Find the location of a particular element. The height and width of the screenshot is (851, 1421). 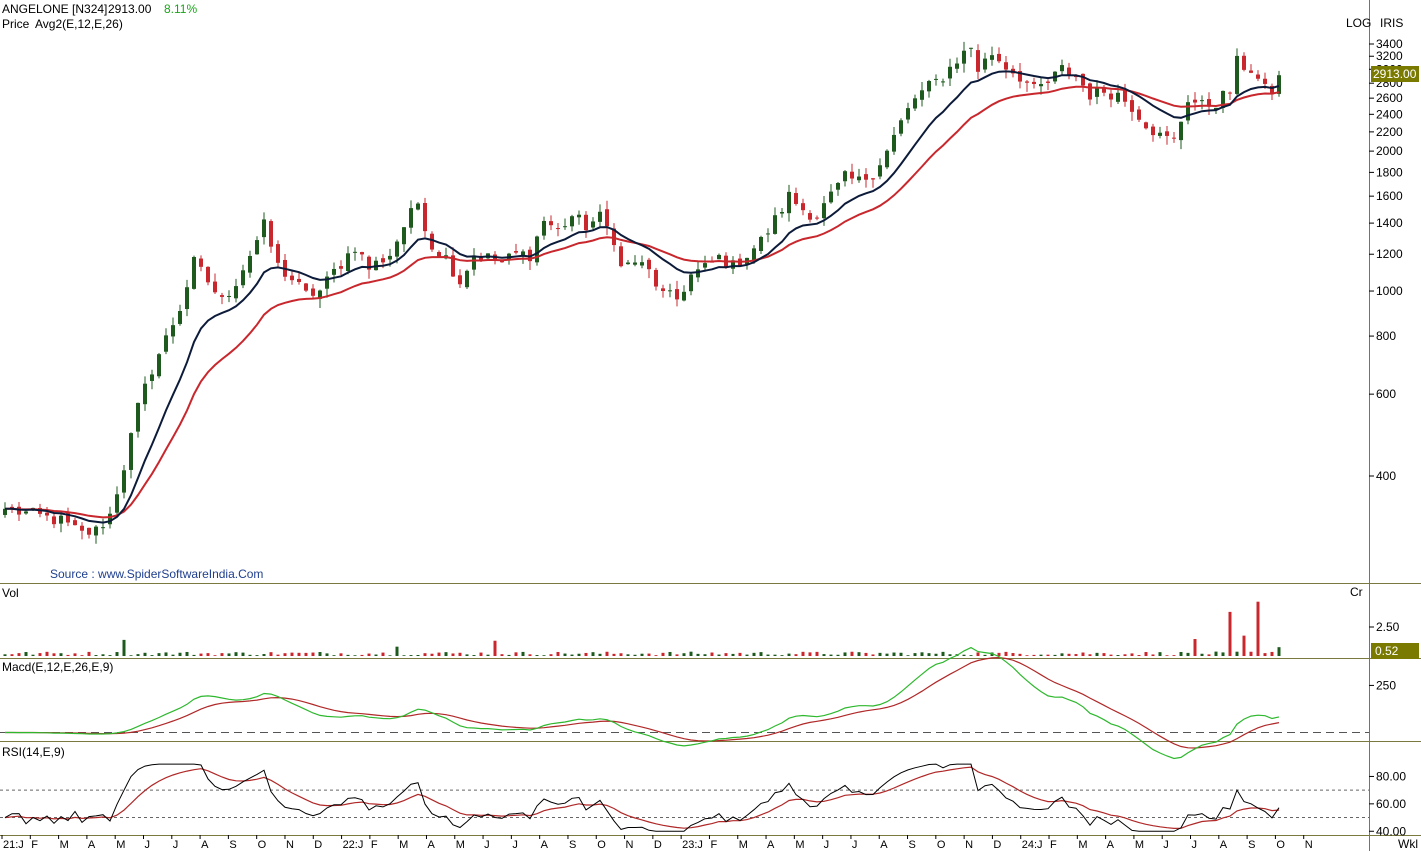

x-tick-label: 22:J is located at coordinates (353, 845).